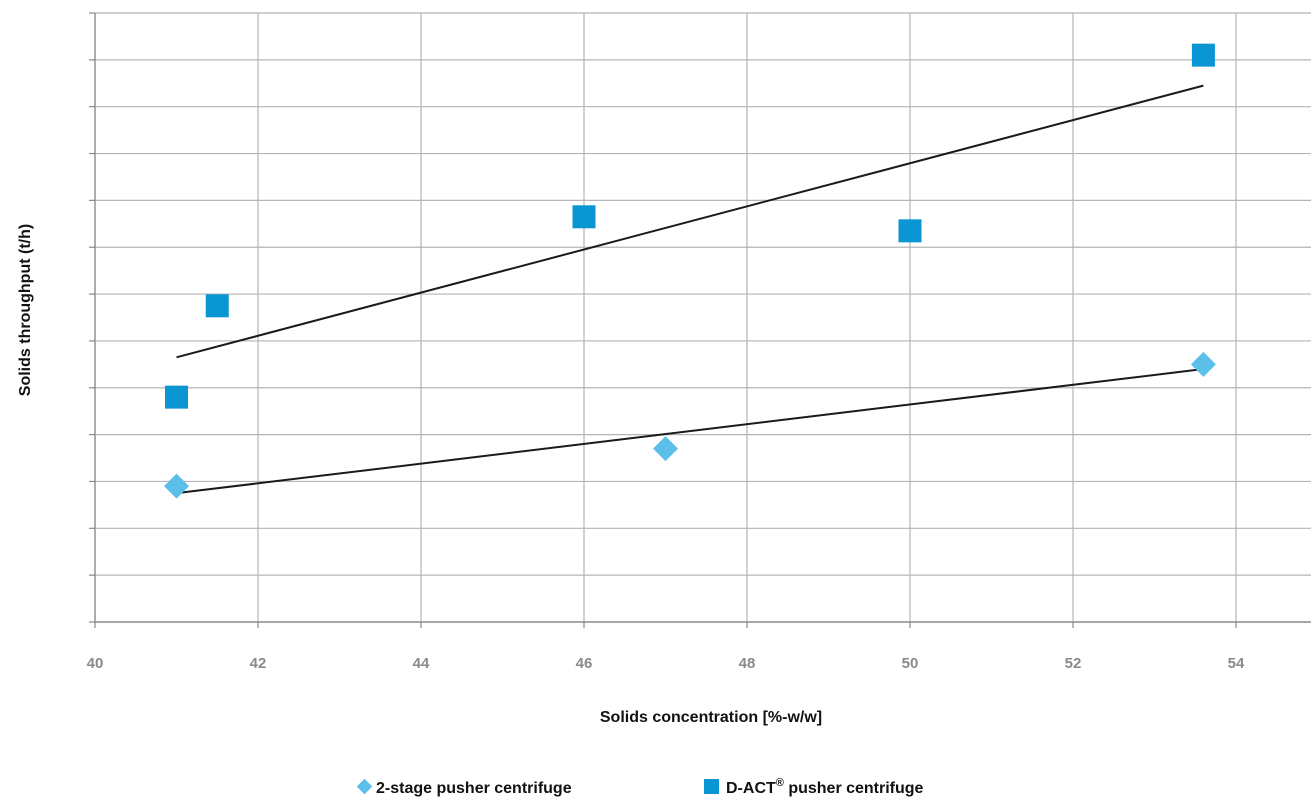  What do you see at coordinates (474, 788) in the screenshot?
I see `legend-label-2-stage: 2-stage pusher centrifuge` at bounding box center [474, 788].